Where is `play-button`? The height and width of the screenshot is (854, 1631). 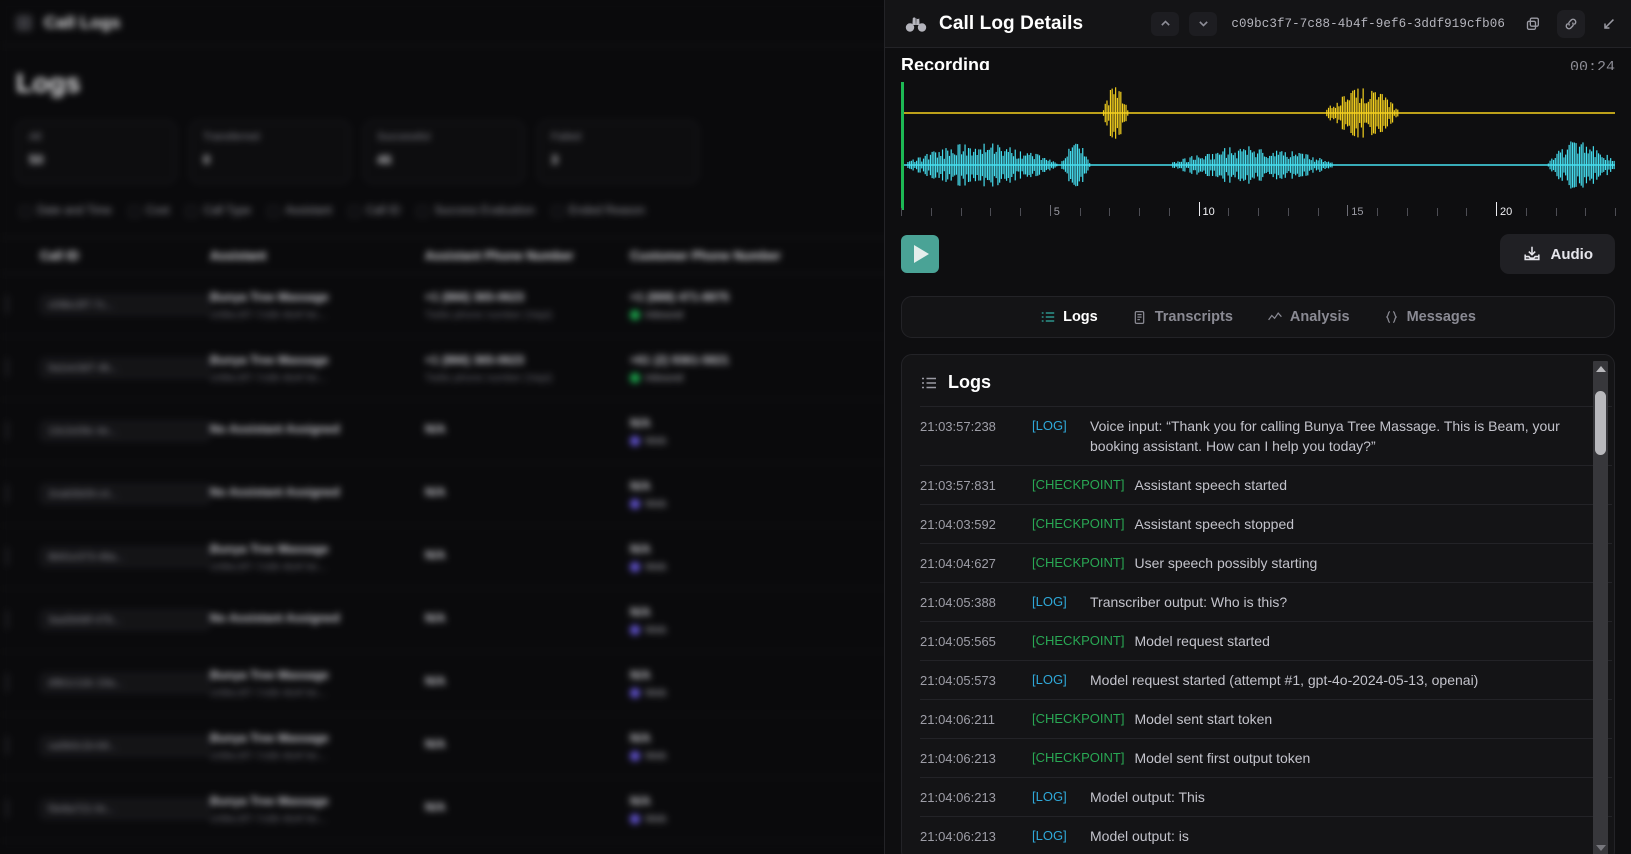 play-button is located at coordinates (920, 254).